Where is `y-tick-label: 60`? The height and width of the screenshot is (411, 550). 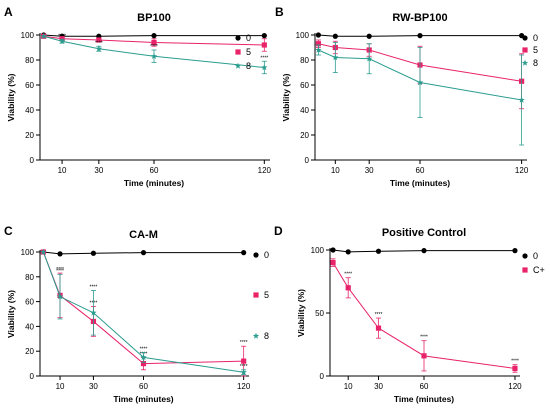
y-tick-label: 60 is located at coordinates (29, 85).